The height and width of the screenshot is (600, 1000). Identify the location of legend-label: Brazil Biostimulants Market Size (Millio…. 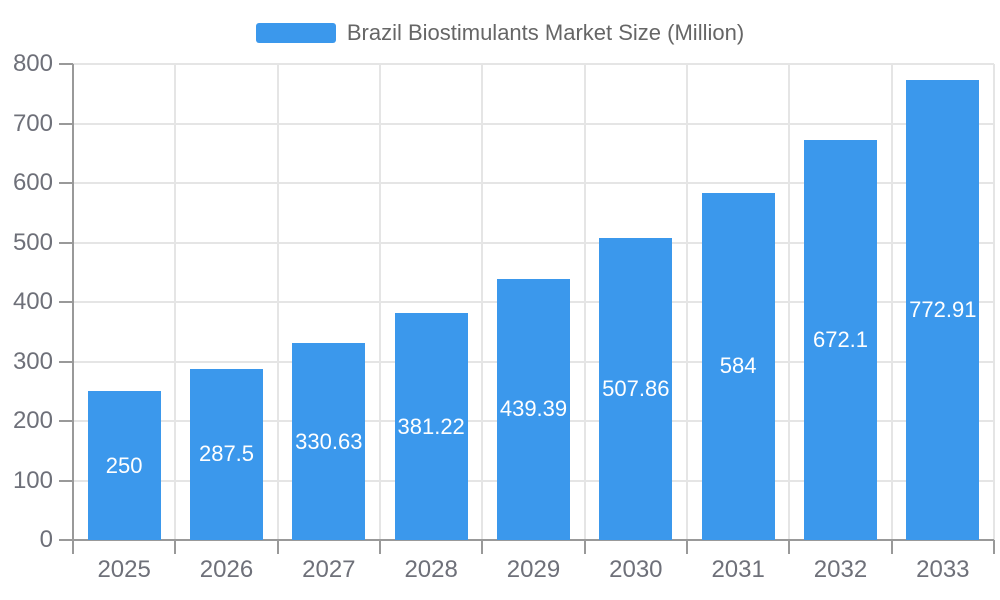
(545, 32).